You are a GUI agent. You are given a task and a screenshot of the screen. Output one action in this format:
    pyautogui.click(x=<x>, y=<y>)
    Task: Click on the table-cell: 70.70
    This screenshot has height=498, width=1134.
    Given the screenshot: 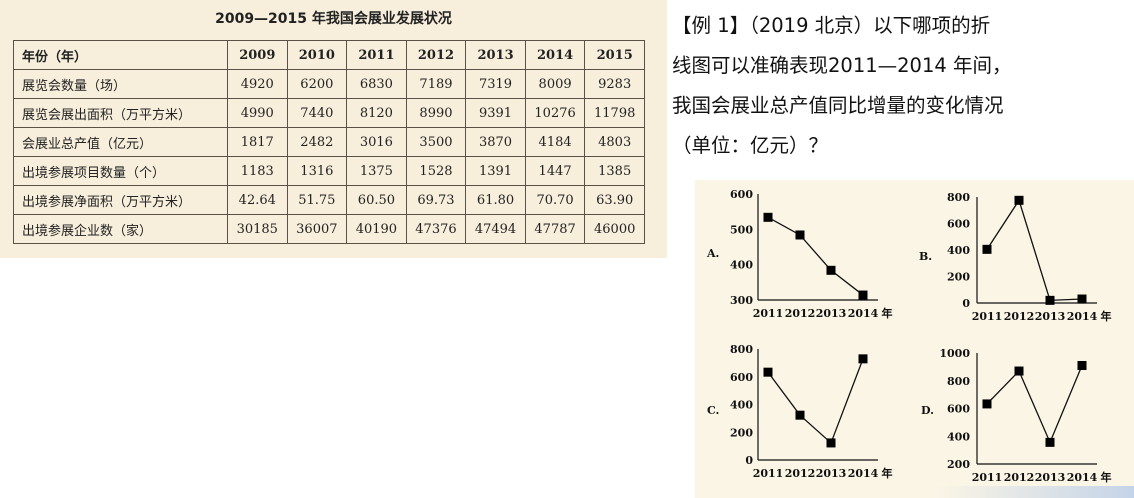 What is the action you would take?
    pyautogui.click(x=555, y=200)
    